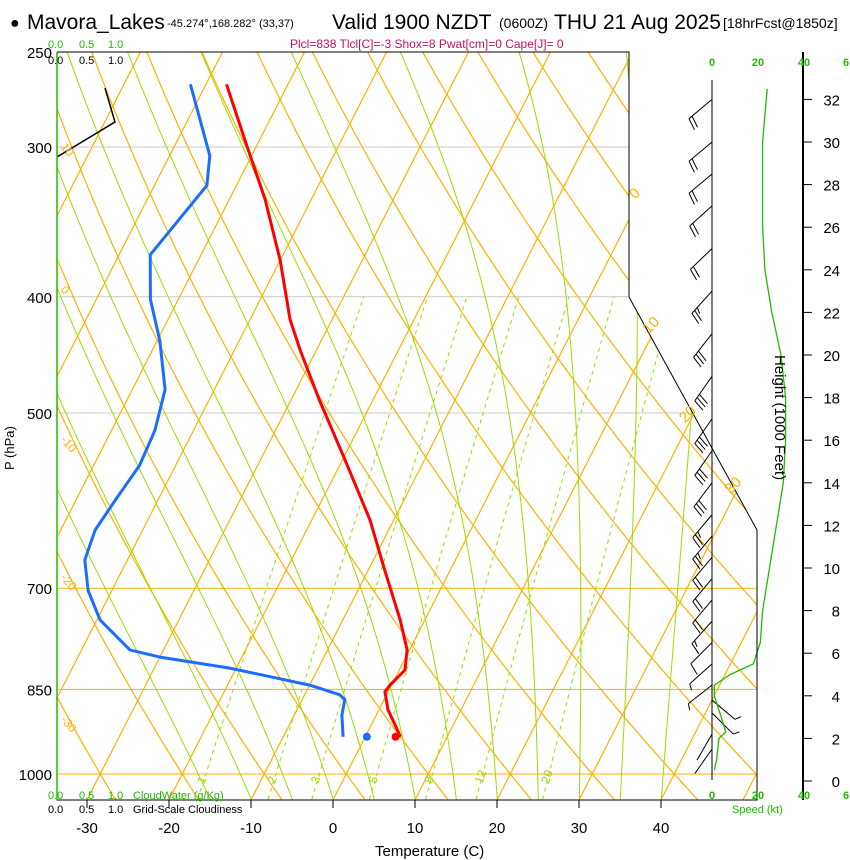 The height and width of the screenshot is (860, 850). I want to click on temperature-tick-label: 40, so click(661, 828).